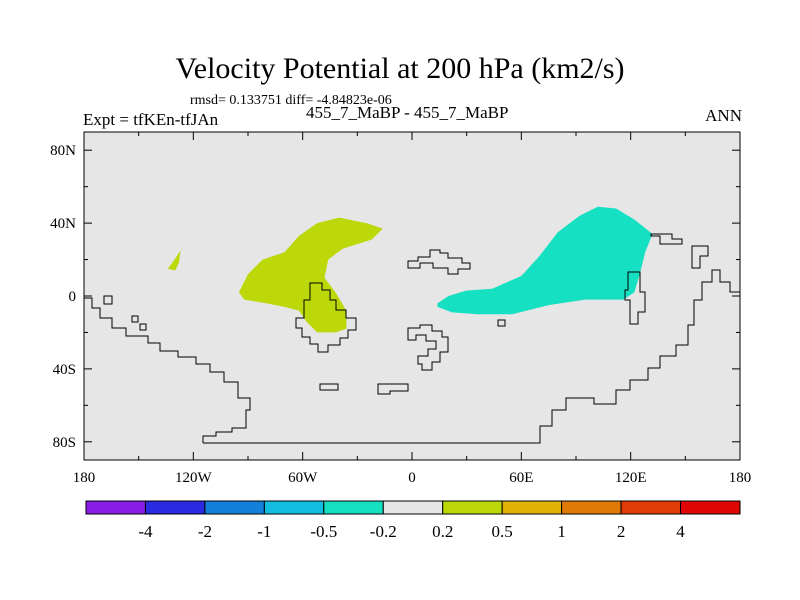  I want to click on contour-regions, so click(410, 269).